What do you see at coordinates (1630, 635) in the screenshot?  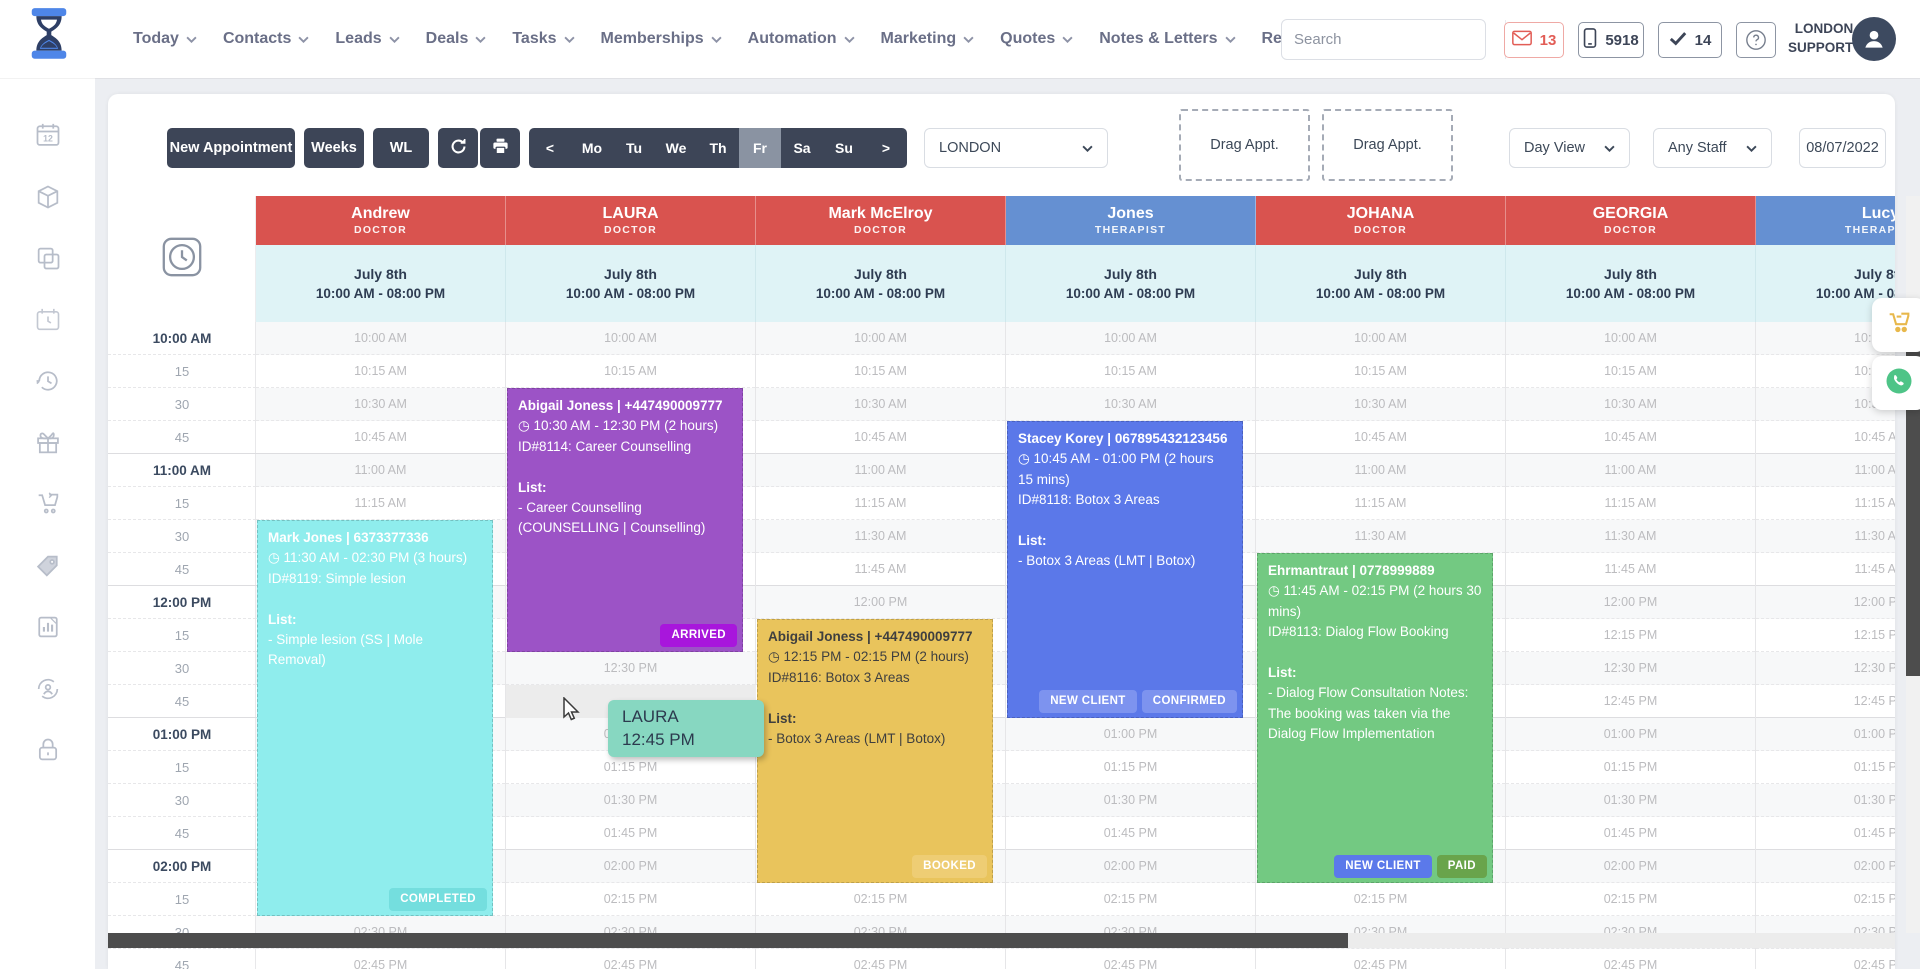 I see `time-slot-cell: 12:15 PM` at bounding box center [1630, 635].